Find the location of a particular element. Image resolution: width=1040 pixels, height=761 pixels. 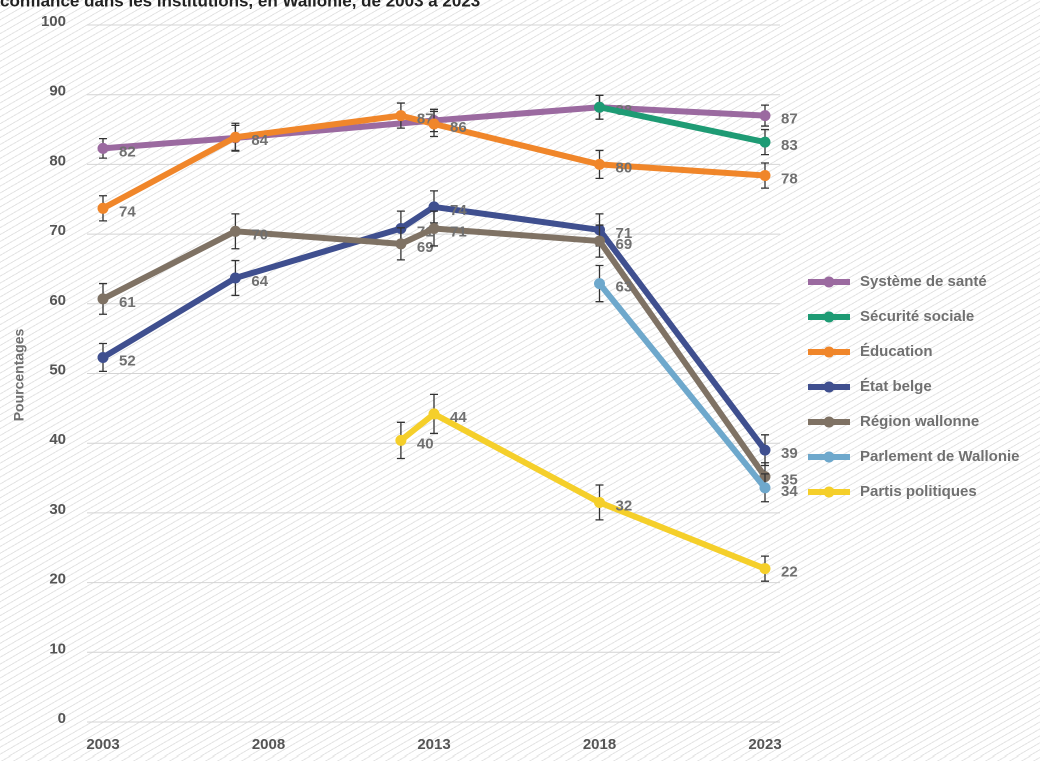

data-label: 87 is located at coordinates (789, 119).